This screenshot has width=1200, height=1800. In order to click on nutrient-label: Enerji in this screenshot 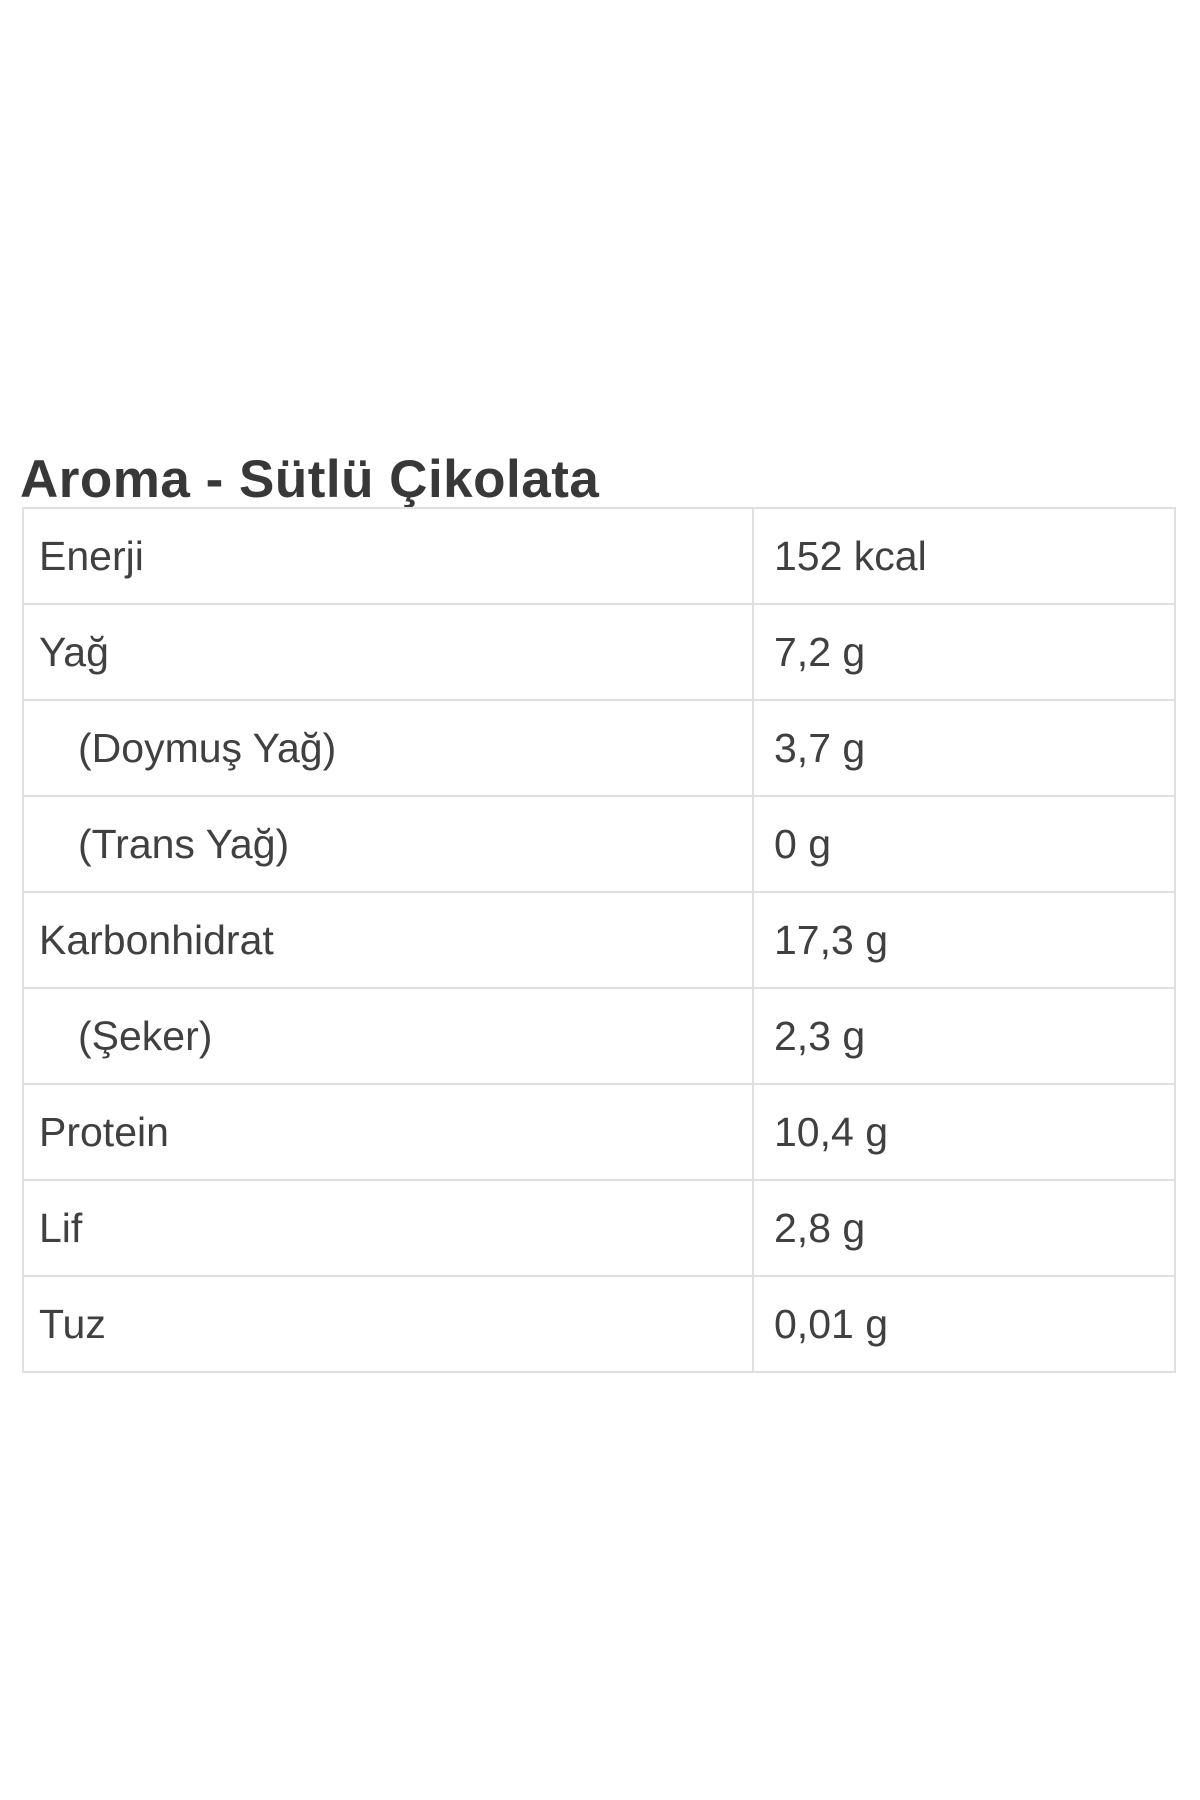, I will do `click(388, 556)`.